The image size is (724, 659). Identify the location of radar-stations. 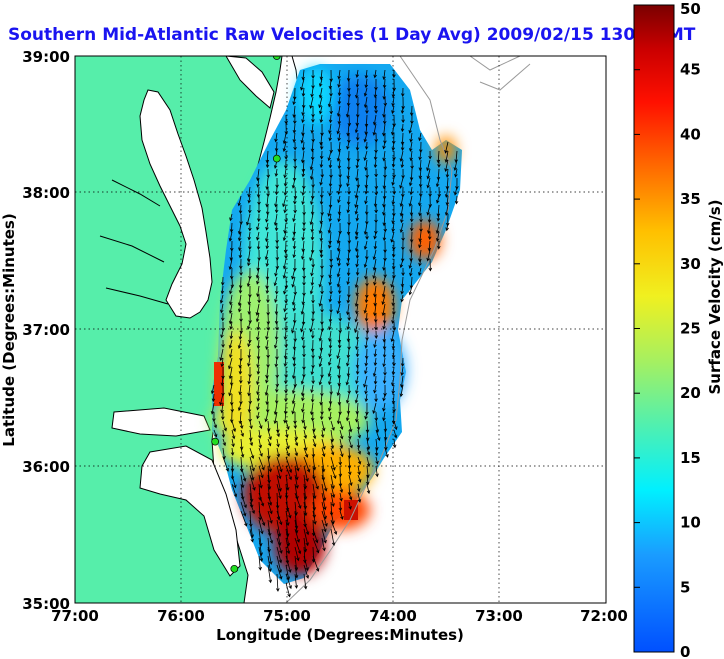
(246, 314).